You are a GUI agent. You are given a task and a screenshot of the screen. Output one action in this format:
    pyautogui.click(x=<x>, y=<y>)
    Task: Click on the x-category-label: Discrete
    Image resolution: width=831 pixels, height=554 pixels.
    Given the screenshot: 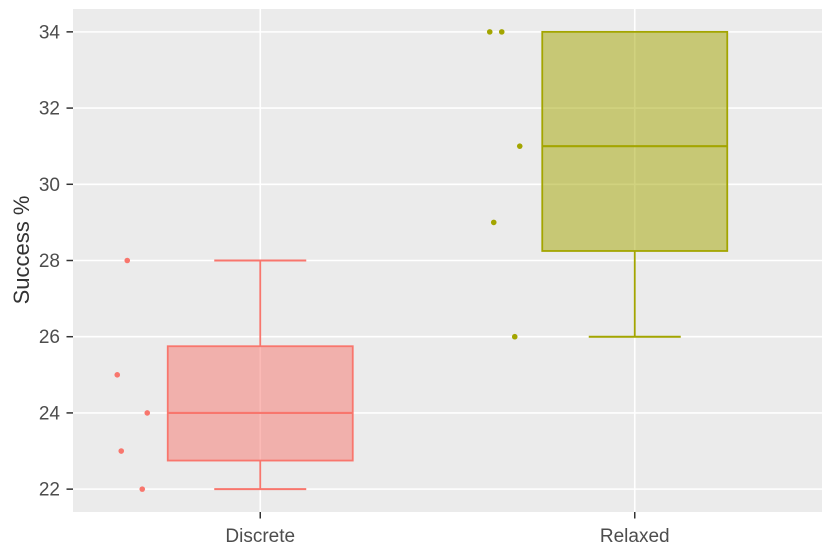 What is the action you would take?
    pyautogui.click(x=260, y=536)
    